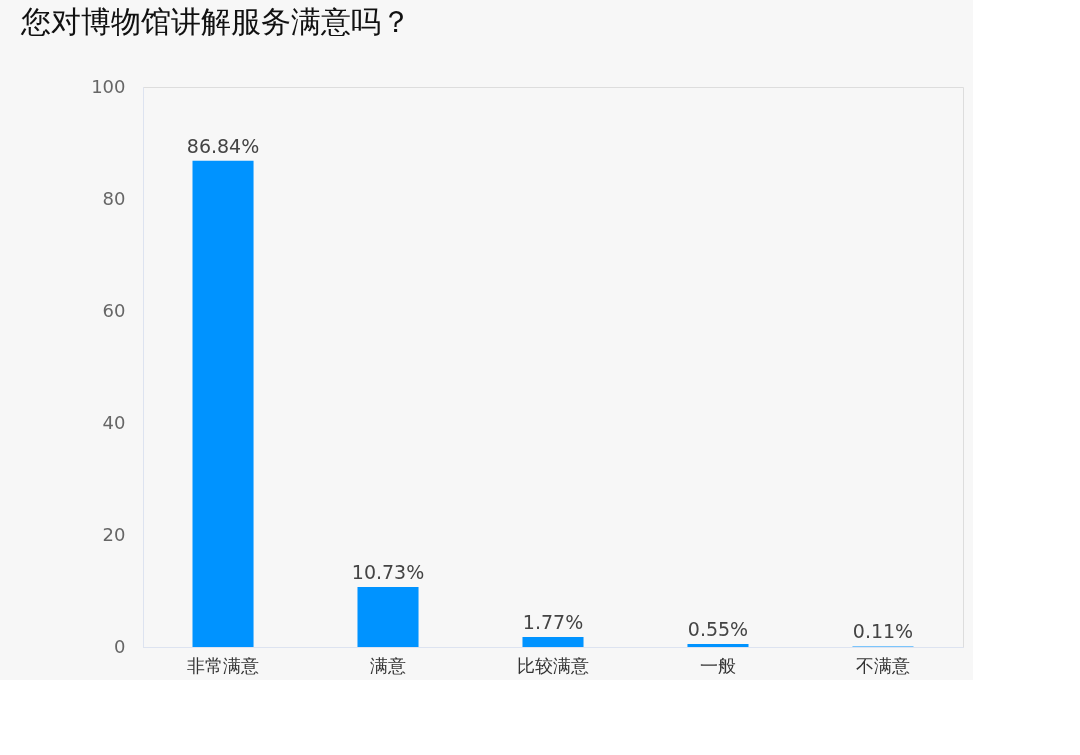 The height and width of the screenshot is (755, 1080). What do you see at coordinates (717, 665) in the screenshot?
I see `x-tick-label: 一般` at bounding box center [717, 665].